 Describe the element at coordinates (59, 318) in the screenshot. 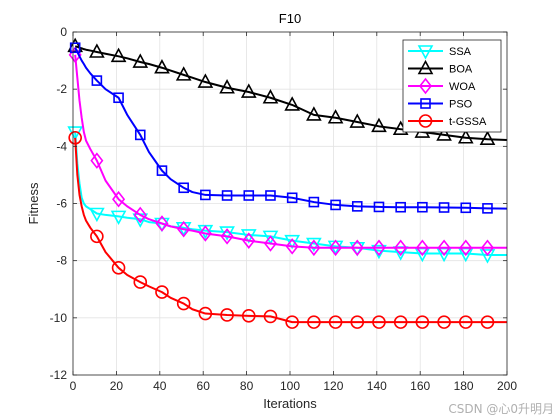

I see `y-tick-label: -10` at that location.